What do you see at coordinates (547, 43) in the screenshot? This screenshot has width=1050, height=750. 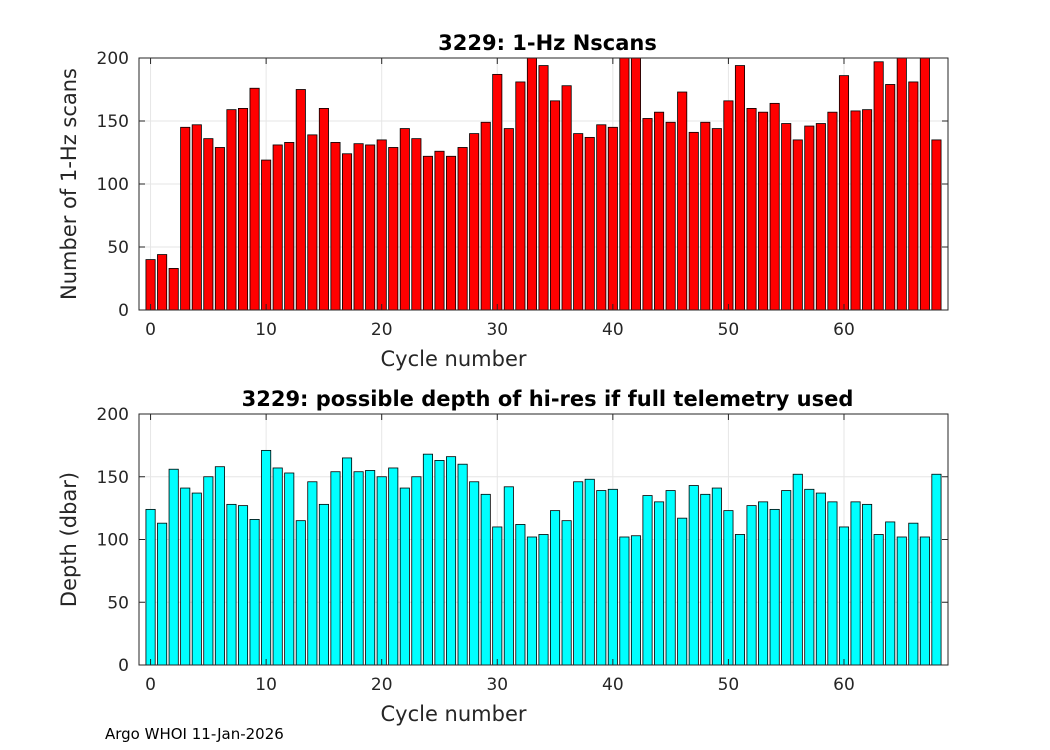 I see `chart-title: 3229: 1-Hz Nscans` at bounding box center [547, 43].